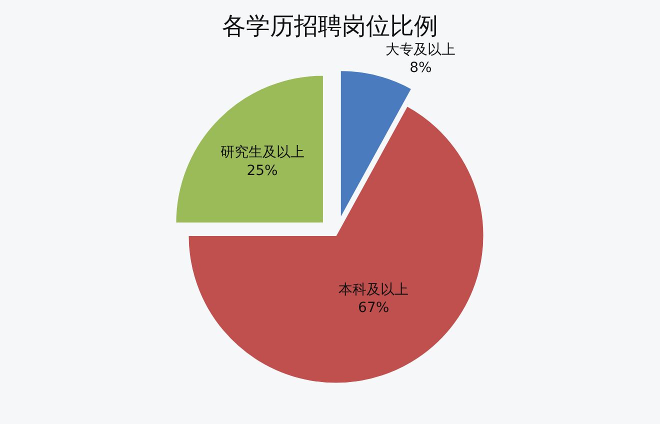  Describe the element at coordinates (262, 152) in the screenshot. I see `slice-label: 研究生及以上` at that location.